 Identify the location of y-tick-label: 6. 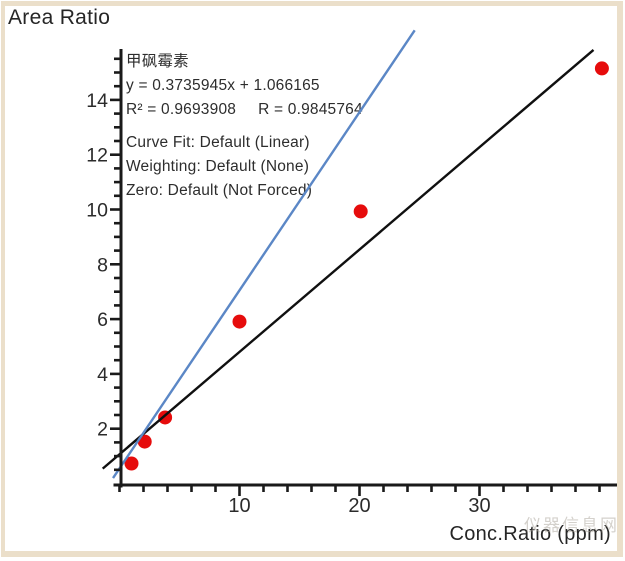
(102, 320).